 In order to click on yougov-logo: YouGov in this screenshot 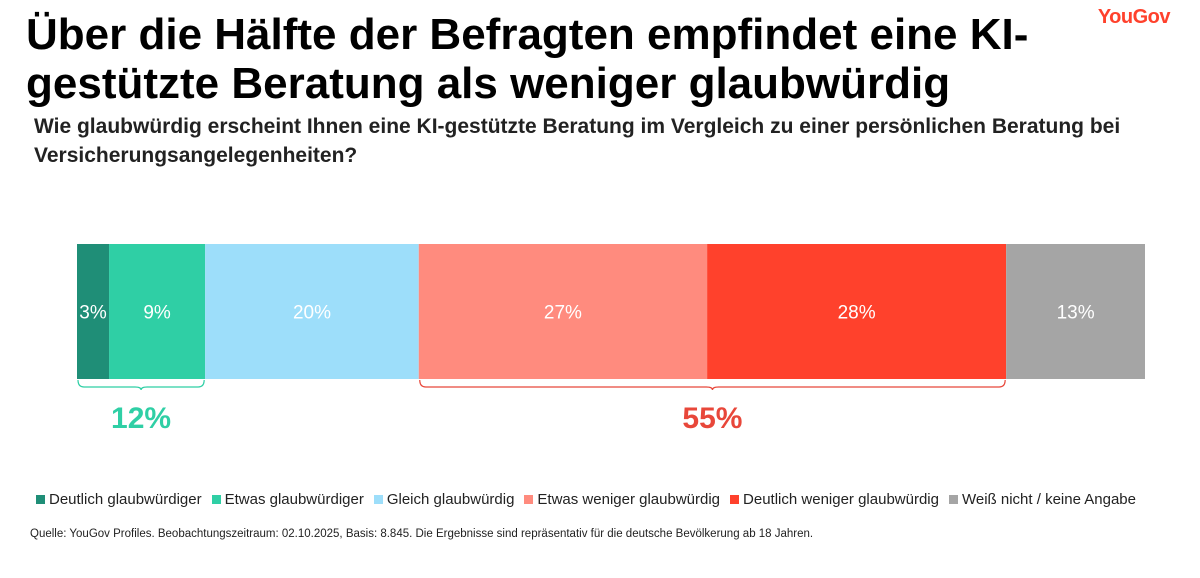, I will do `click(1134, 17)`.